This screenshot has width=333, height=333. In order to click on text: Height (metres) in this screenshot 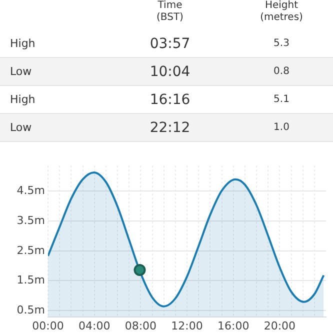, I will do `click(281, 12)`.